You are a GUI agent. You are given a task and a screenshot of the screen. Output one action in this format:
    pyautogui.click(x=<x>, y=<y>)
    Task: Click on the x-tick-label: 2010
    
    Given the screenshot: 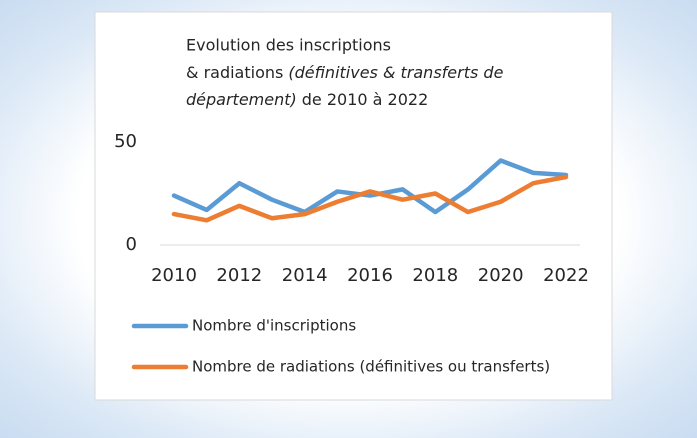 What is the action you would take?
    pyautogui.click(x=174, y=275)
    